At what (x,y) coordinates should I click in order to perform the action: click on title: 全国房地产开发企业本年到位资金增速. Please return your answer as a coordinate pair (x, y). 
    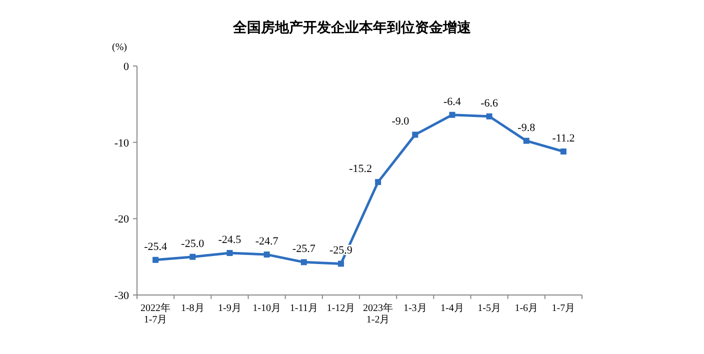
    Looking at the image, I should click on (352, 28).